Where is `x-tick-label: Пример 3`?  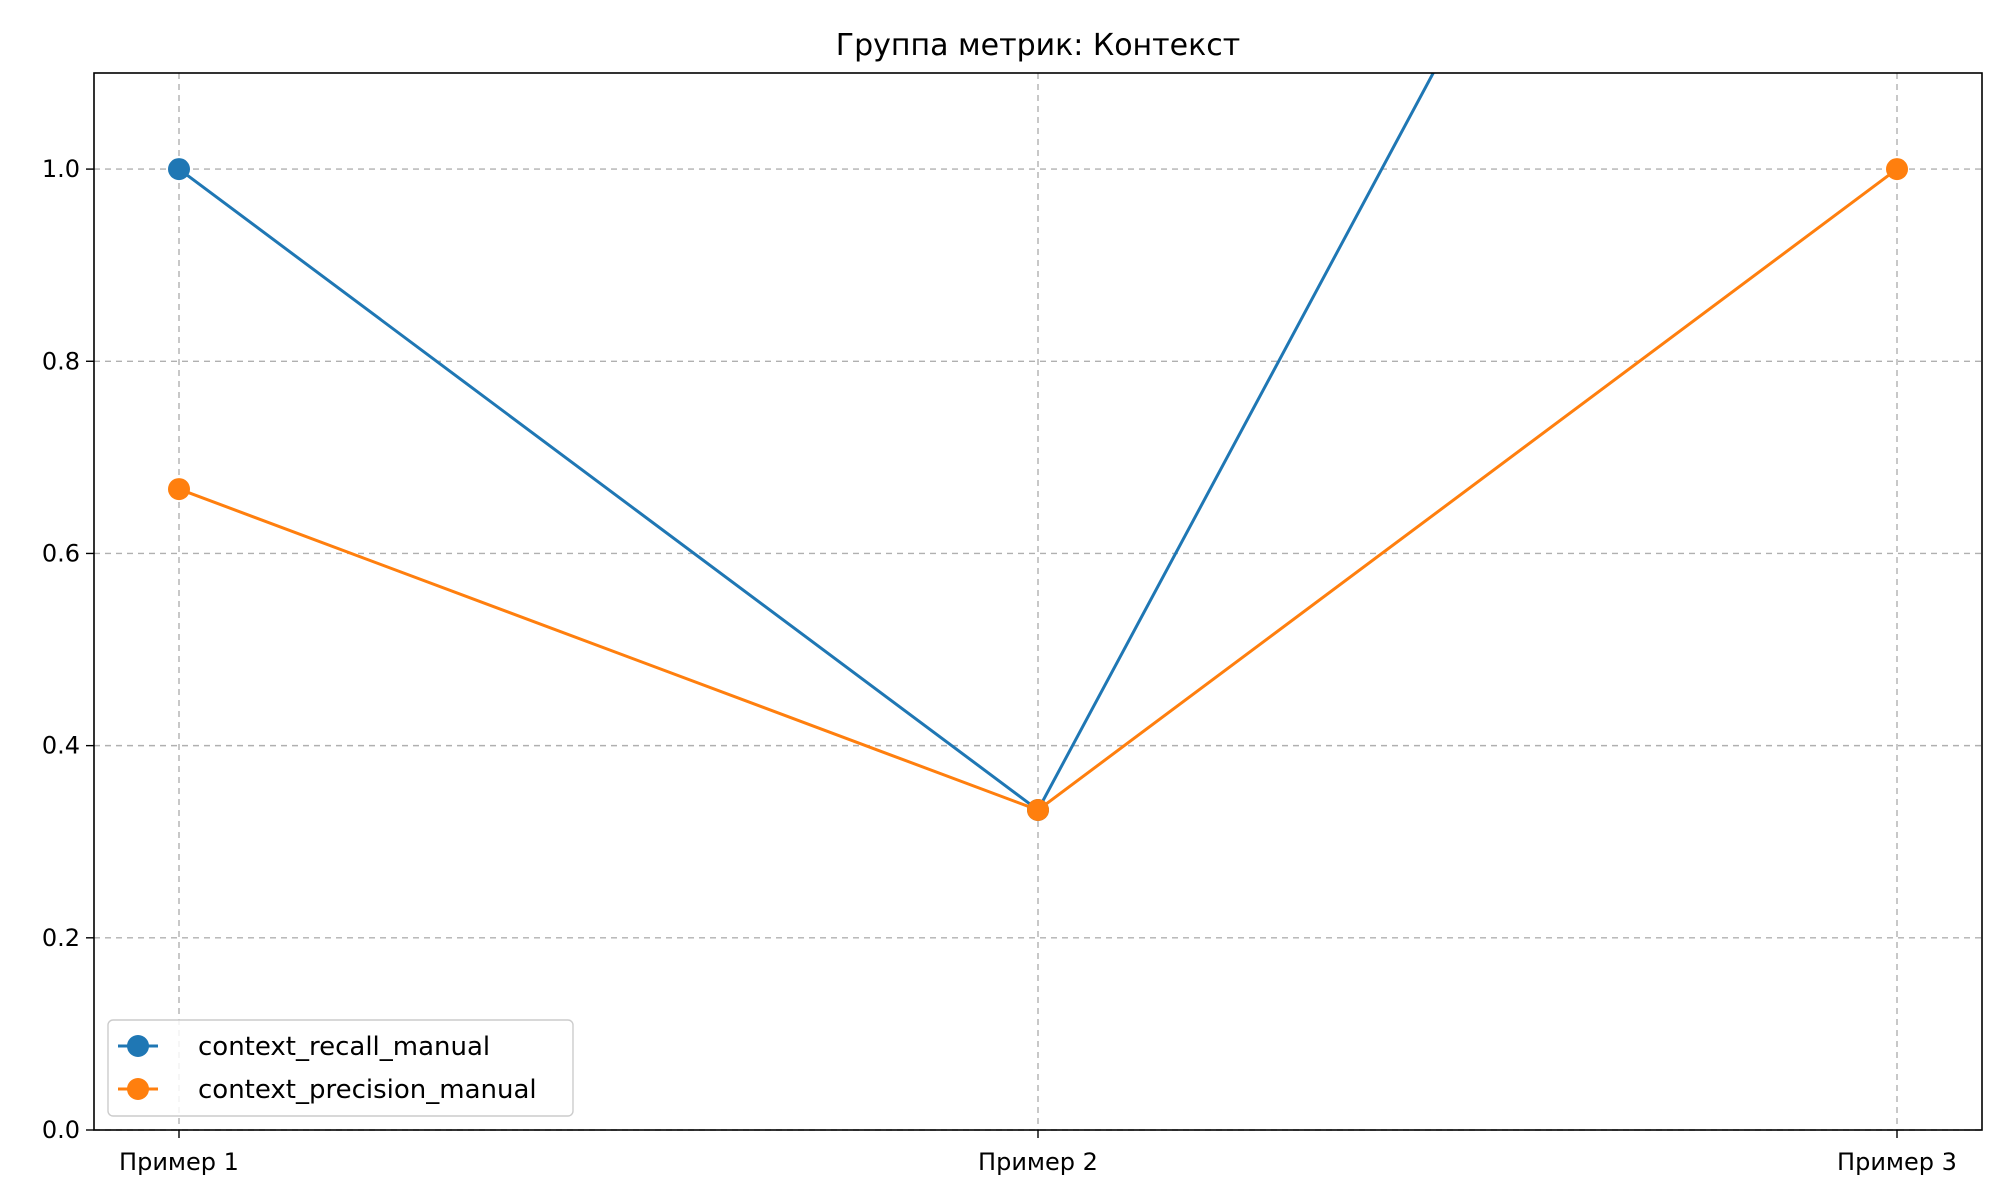 x-tick-label: Пример 3 is located at coordinates (1897, 1162).